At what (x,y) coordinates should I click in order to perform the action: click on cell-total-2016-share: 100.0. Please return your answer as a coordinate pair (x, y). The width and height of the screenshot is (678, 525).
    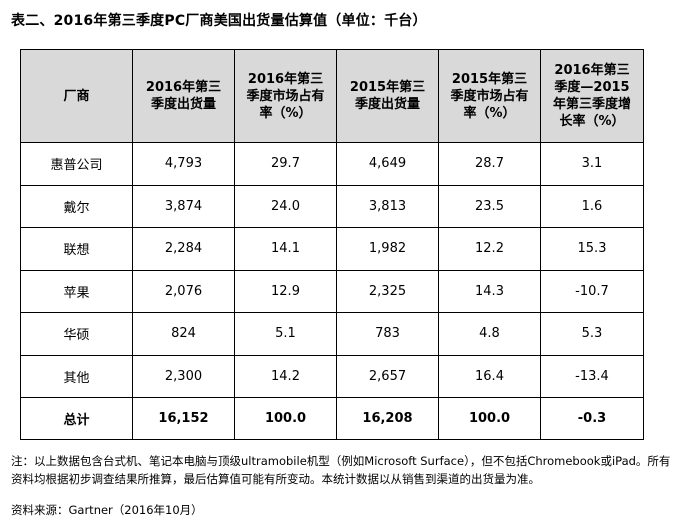
    Looking at the image, I should click on (285, 418).